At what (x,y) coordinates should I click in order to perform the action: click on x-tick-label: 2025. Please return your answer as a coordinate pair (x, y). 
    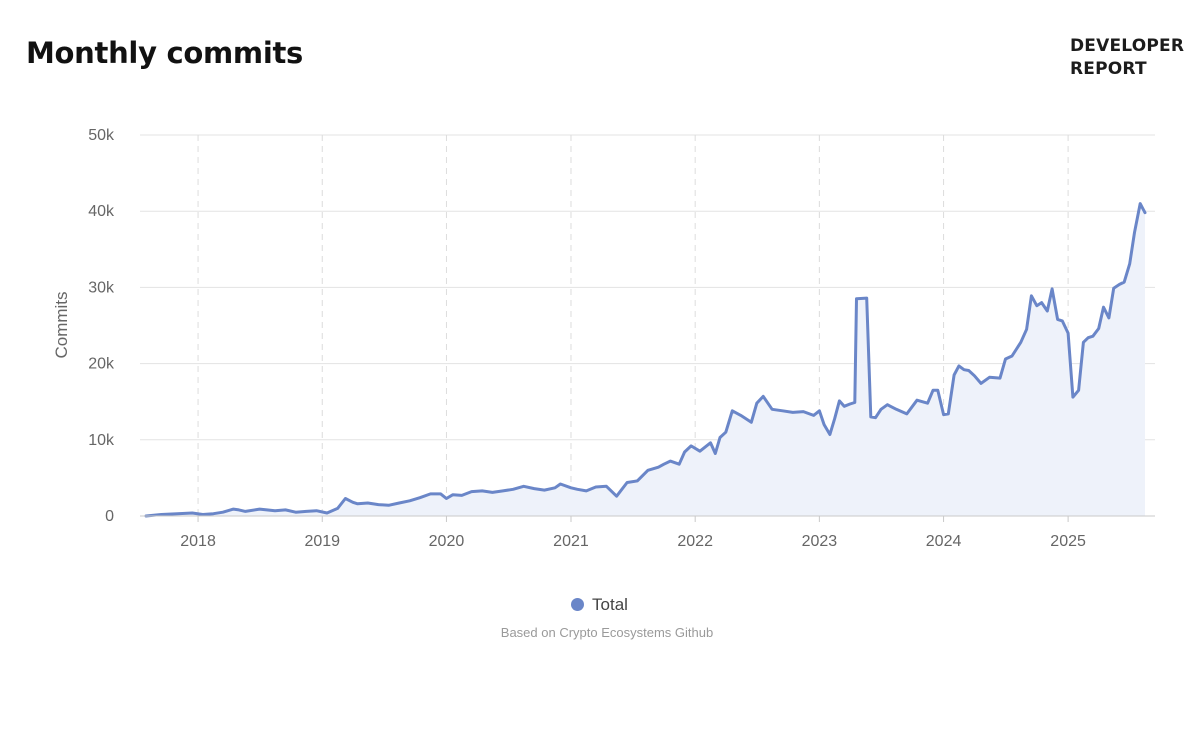
    Looking at the image, I should click on (1068, 541).